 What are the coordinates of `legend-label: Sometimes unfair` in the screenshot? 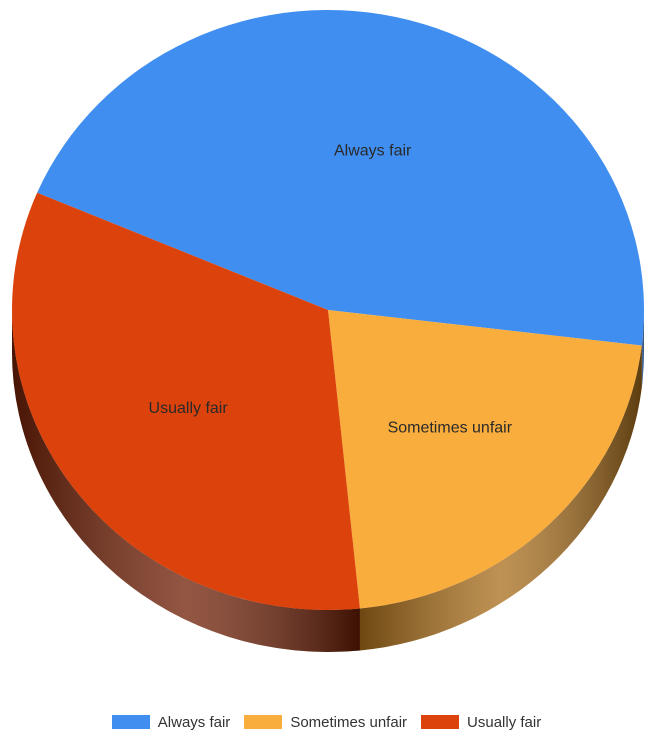 It's located at (349, 722).